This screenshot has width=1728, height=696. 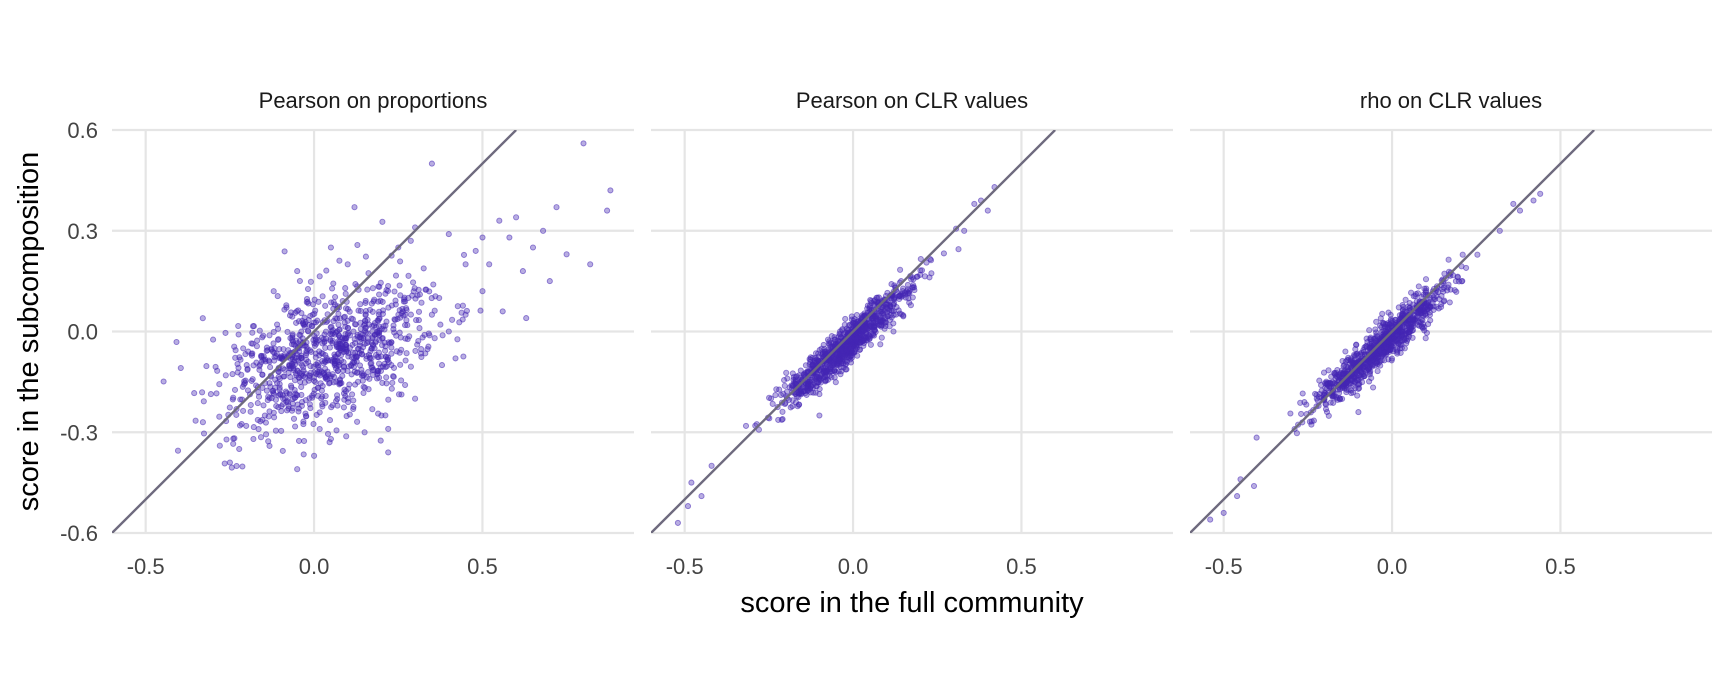 I want to click on x-axis-title: score in the full community, so click(x=912, y=603).